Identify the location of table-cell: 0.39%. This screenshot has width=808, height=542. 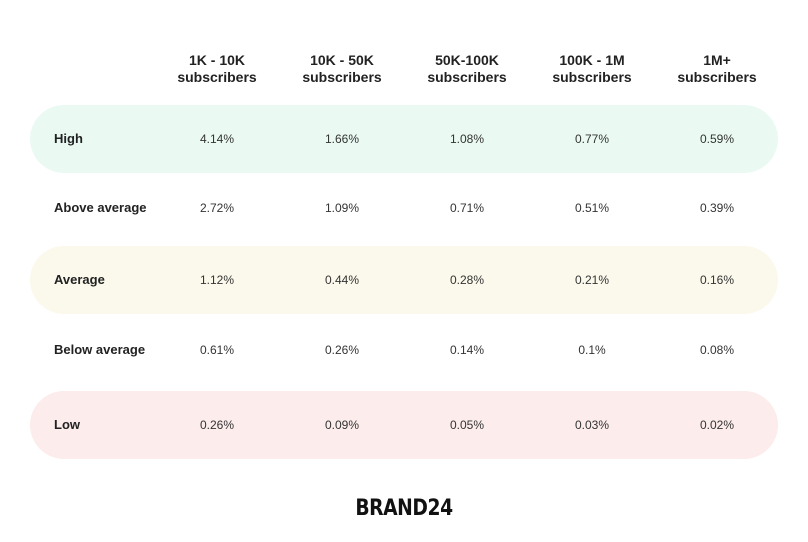
(717, 208).